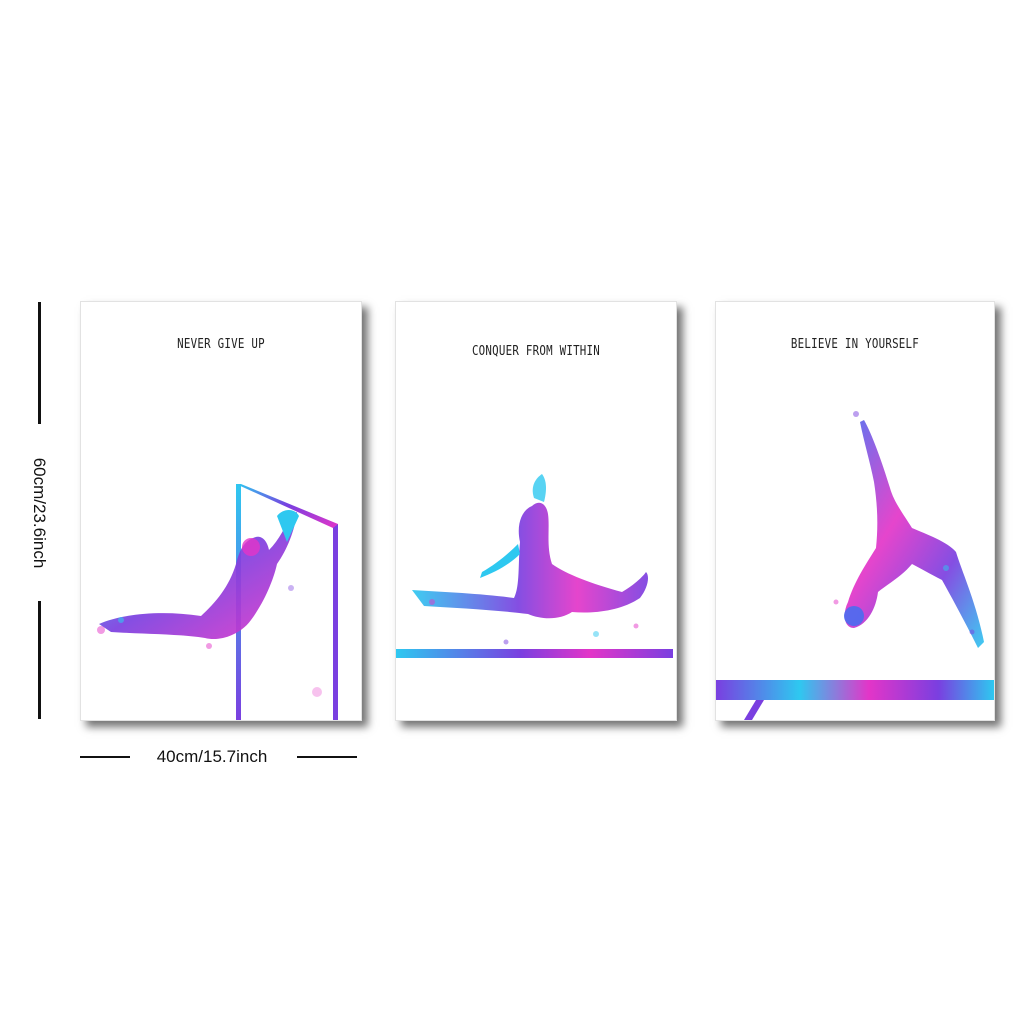 This screenshot has width=1024, height=1024. I want to click on poster-never-give-up: NEVER GIVE UP, so click(221, 511).